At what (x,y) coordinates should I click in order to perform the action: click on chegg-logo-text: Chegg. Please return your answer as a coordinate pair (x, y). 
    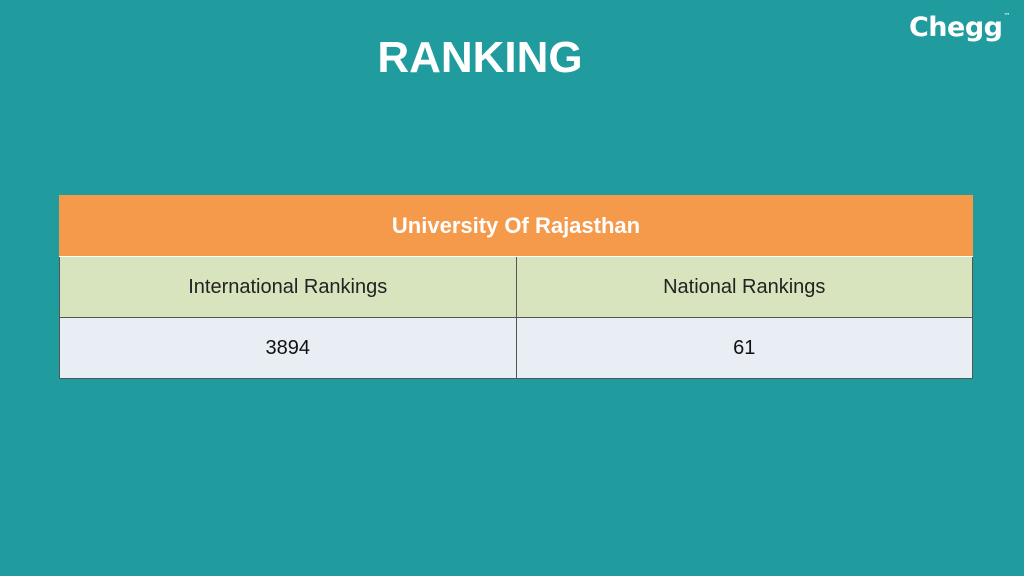
    Looking at the image, I should click on (955, 27).